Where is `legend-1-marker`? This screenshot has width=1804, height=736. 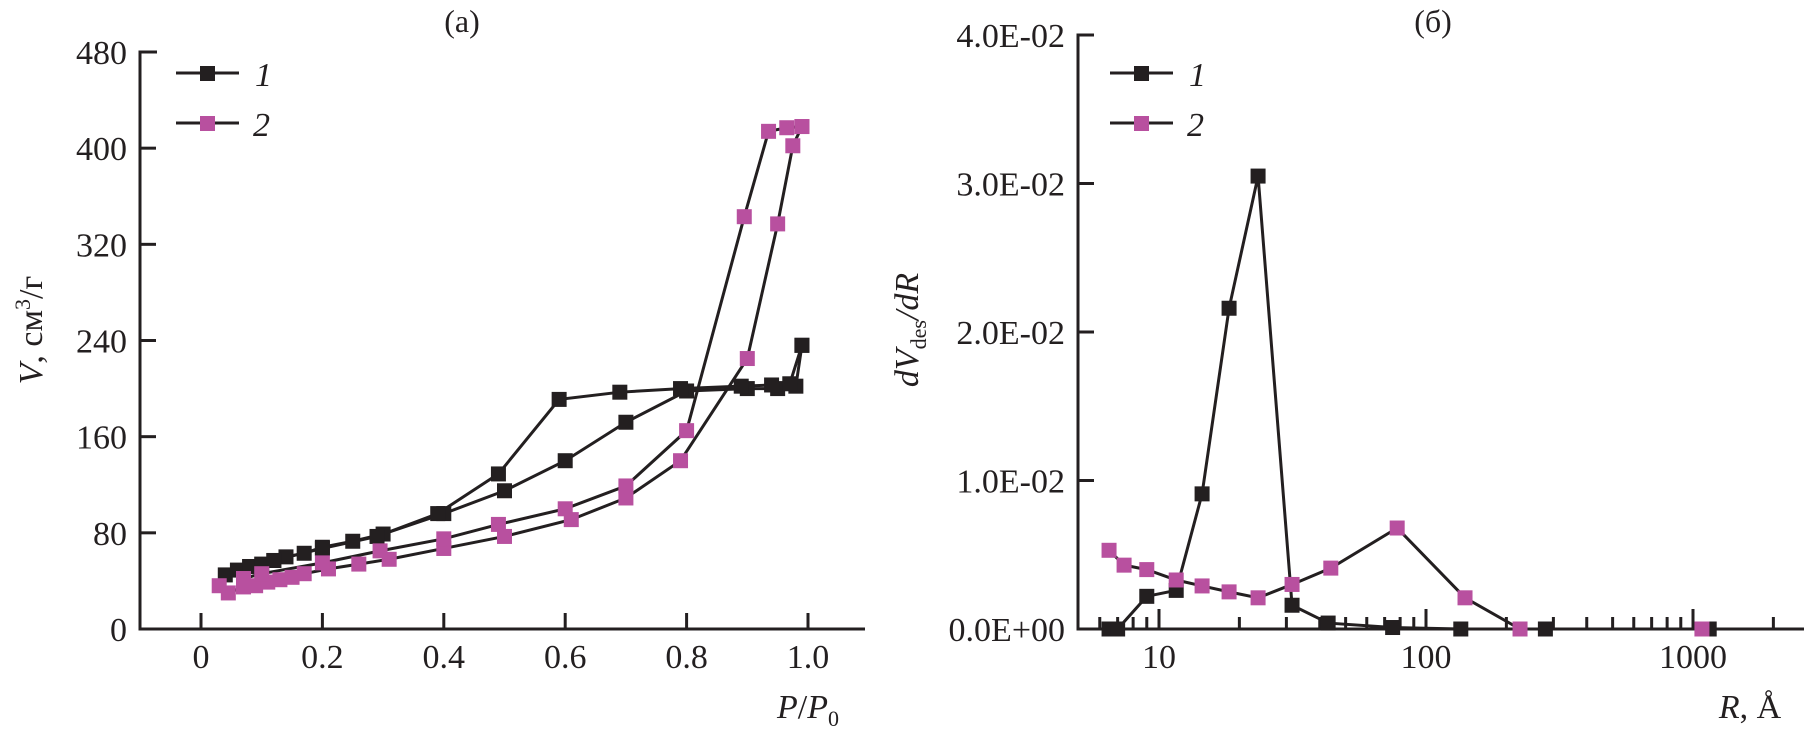 legend-1-marker is located at coordinates (207, 73).